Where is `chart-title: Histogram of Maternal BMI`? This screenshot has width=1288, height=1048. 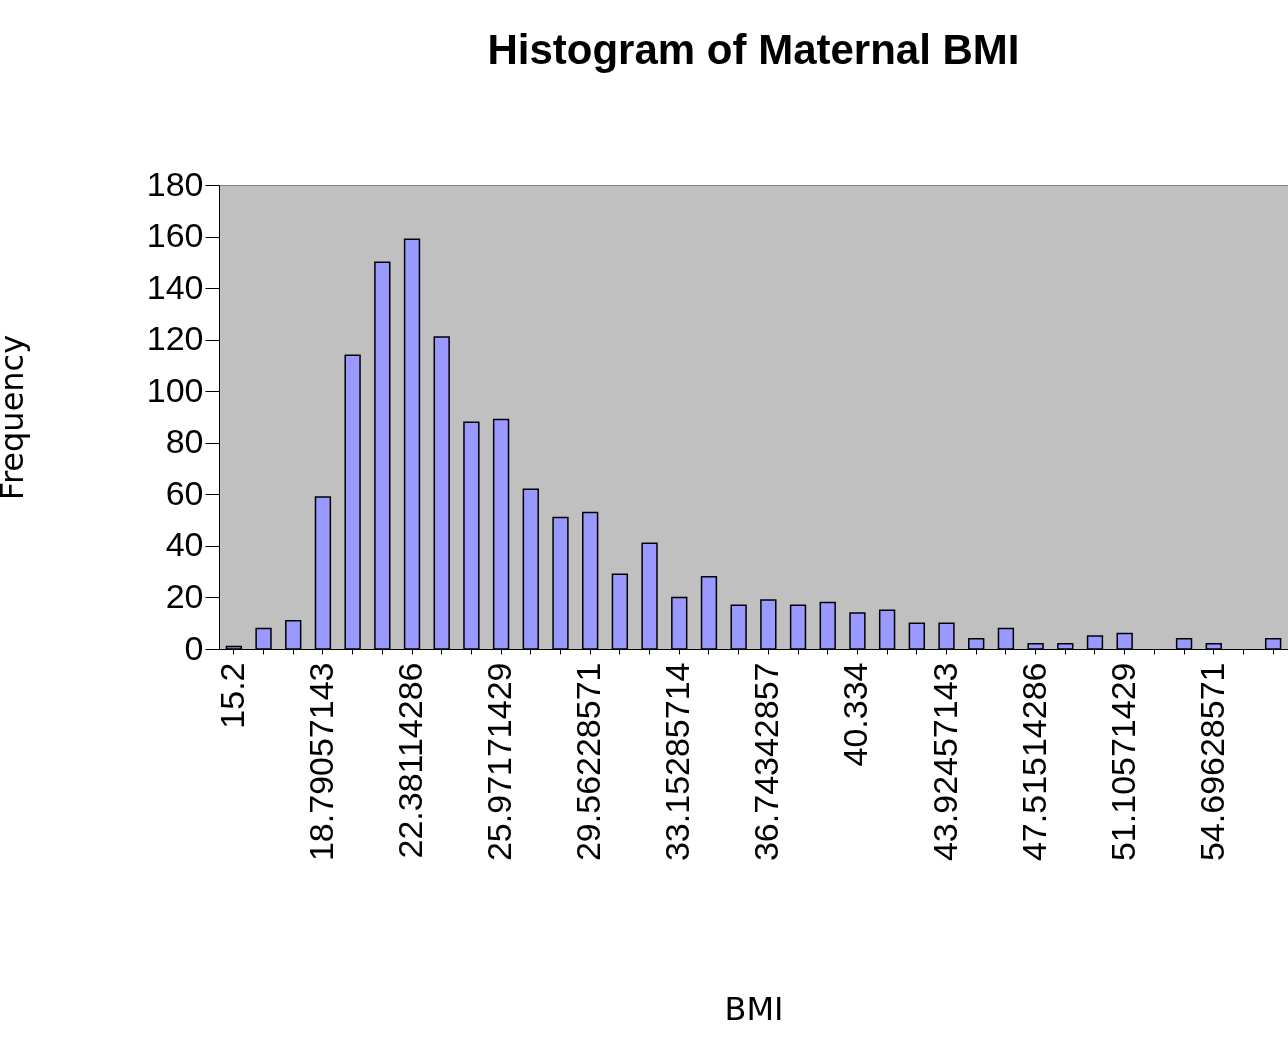 chart-title: Histogram of Maternal BMI is located at coordinates (753, 49).